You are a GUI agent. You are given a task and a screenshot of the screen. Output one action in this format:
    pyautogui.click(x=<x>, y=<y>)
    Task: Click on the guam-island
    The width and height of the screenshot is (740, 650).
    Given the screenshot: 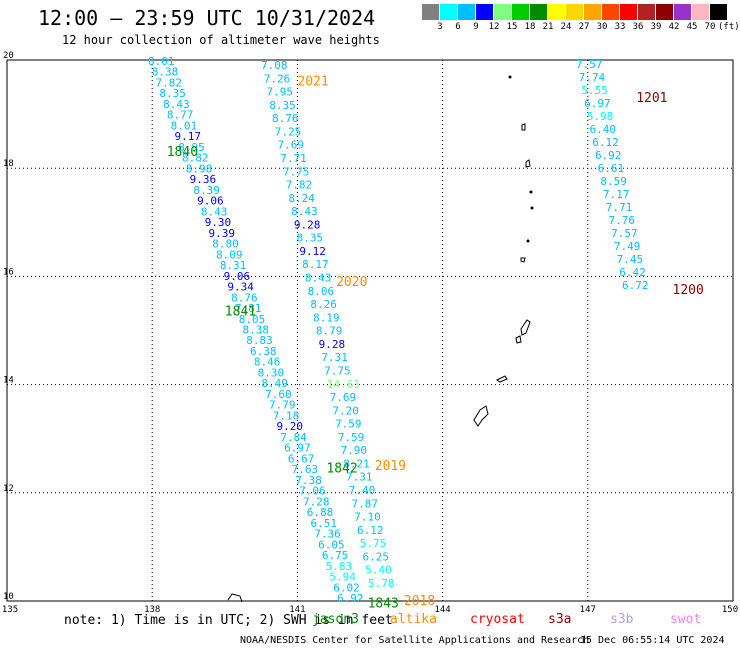 What is the action you would take?
    pyautogui.click(x=481, y=416)
    